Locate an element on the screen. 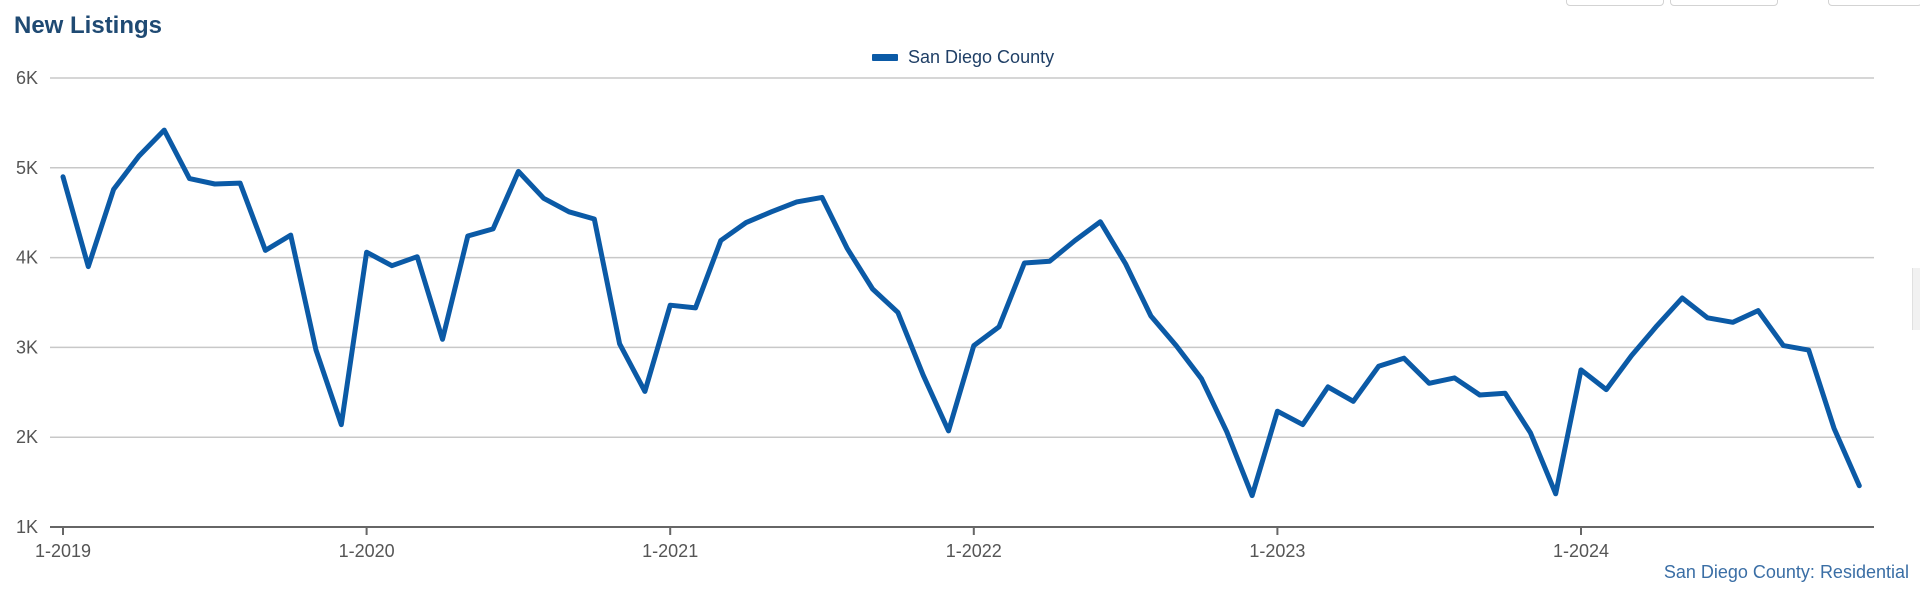 This screenshot has width=1920, height=597. y-tick-label: 6K is located at coordinates (27, 78).